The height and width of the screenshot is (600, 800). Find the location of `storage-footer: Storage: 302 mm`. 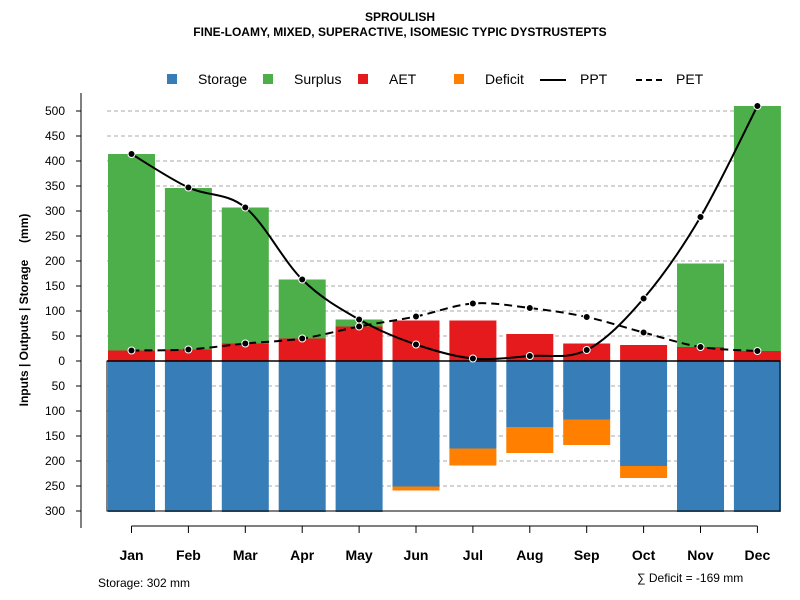

storage-footer: Storage: 302 mm is located at coordinates (144, 583).